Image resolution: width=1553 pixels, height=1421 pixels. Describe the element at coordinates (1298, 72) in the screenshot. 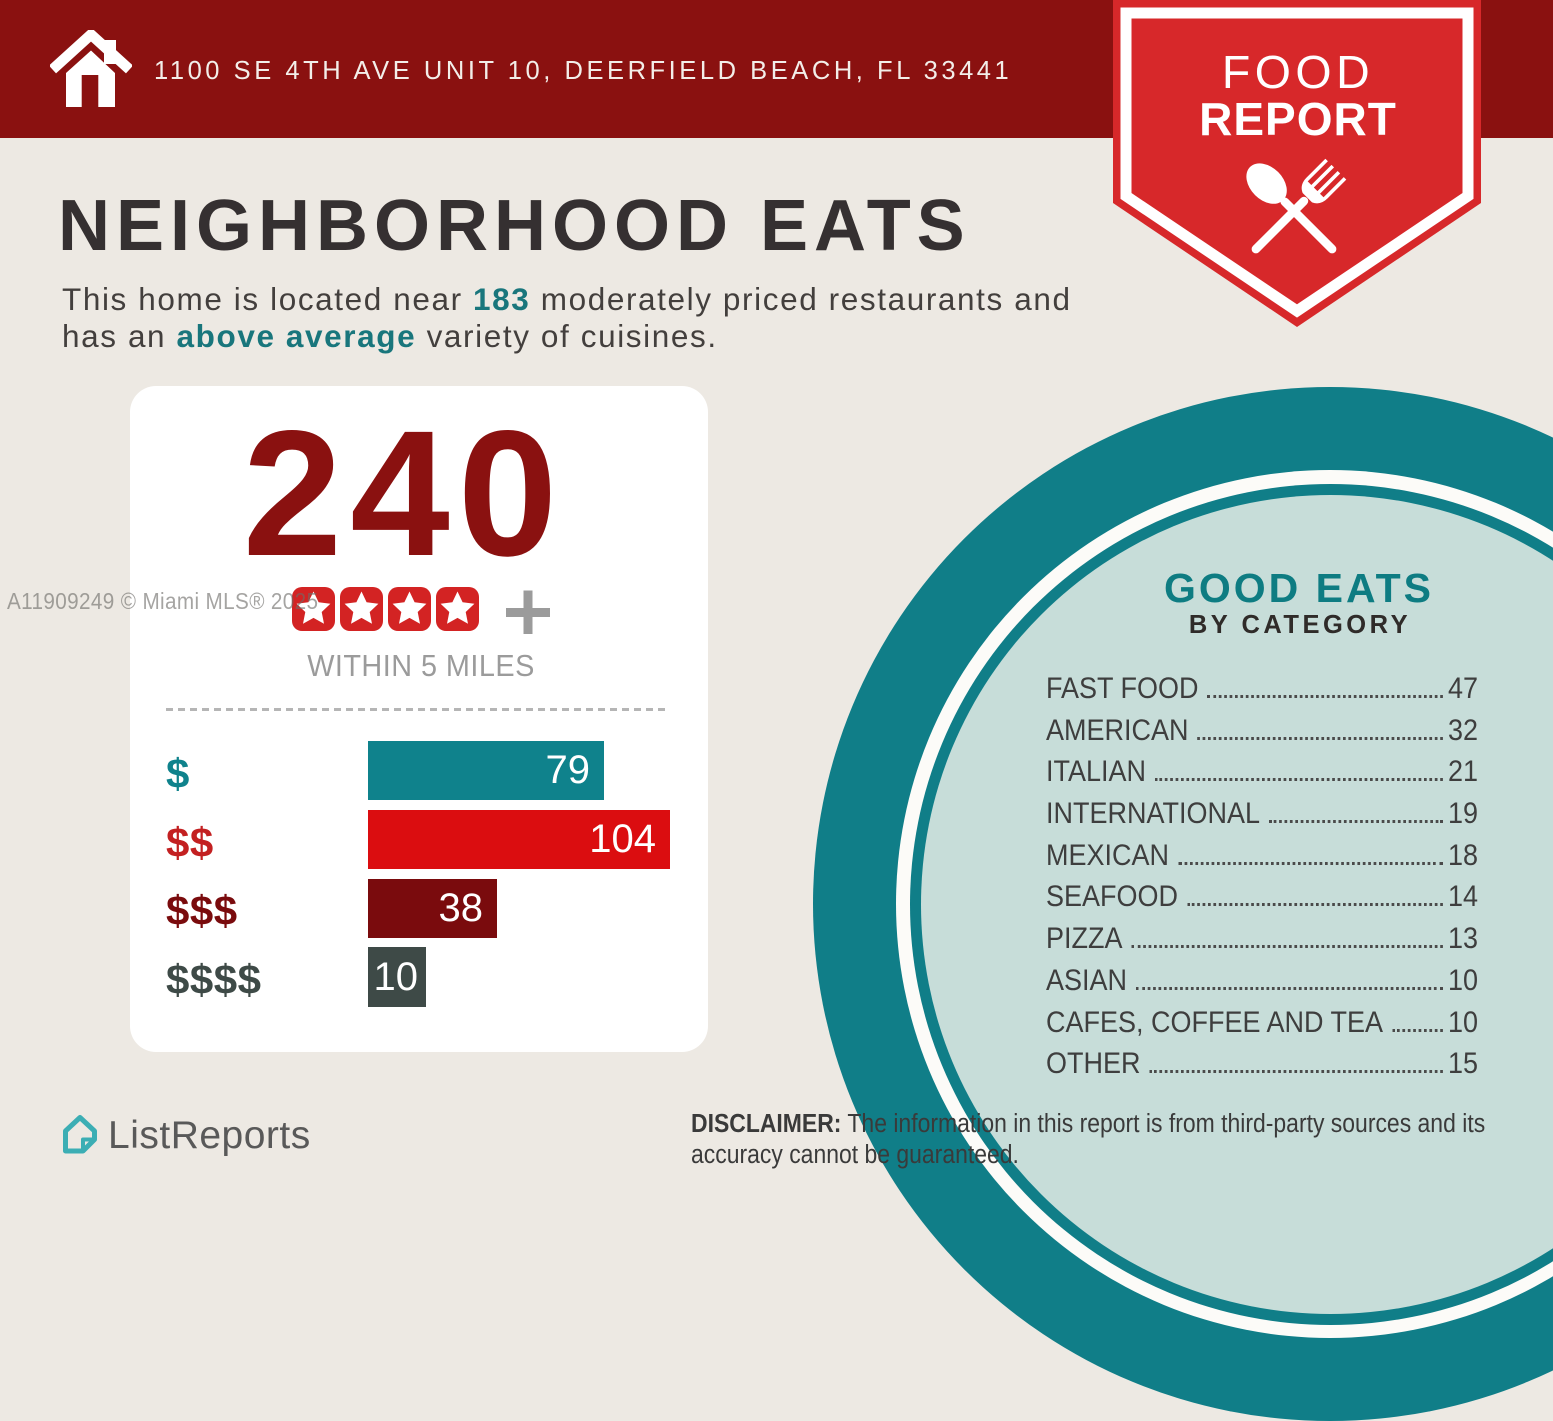

I see `svg-text: FOOD` at that location.